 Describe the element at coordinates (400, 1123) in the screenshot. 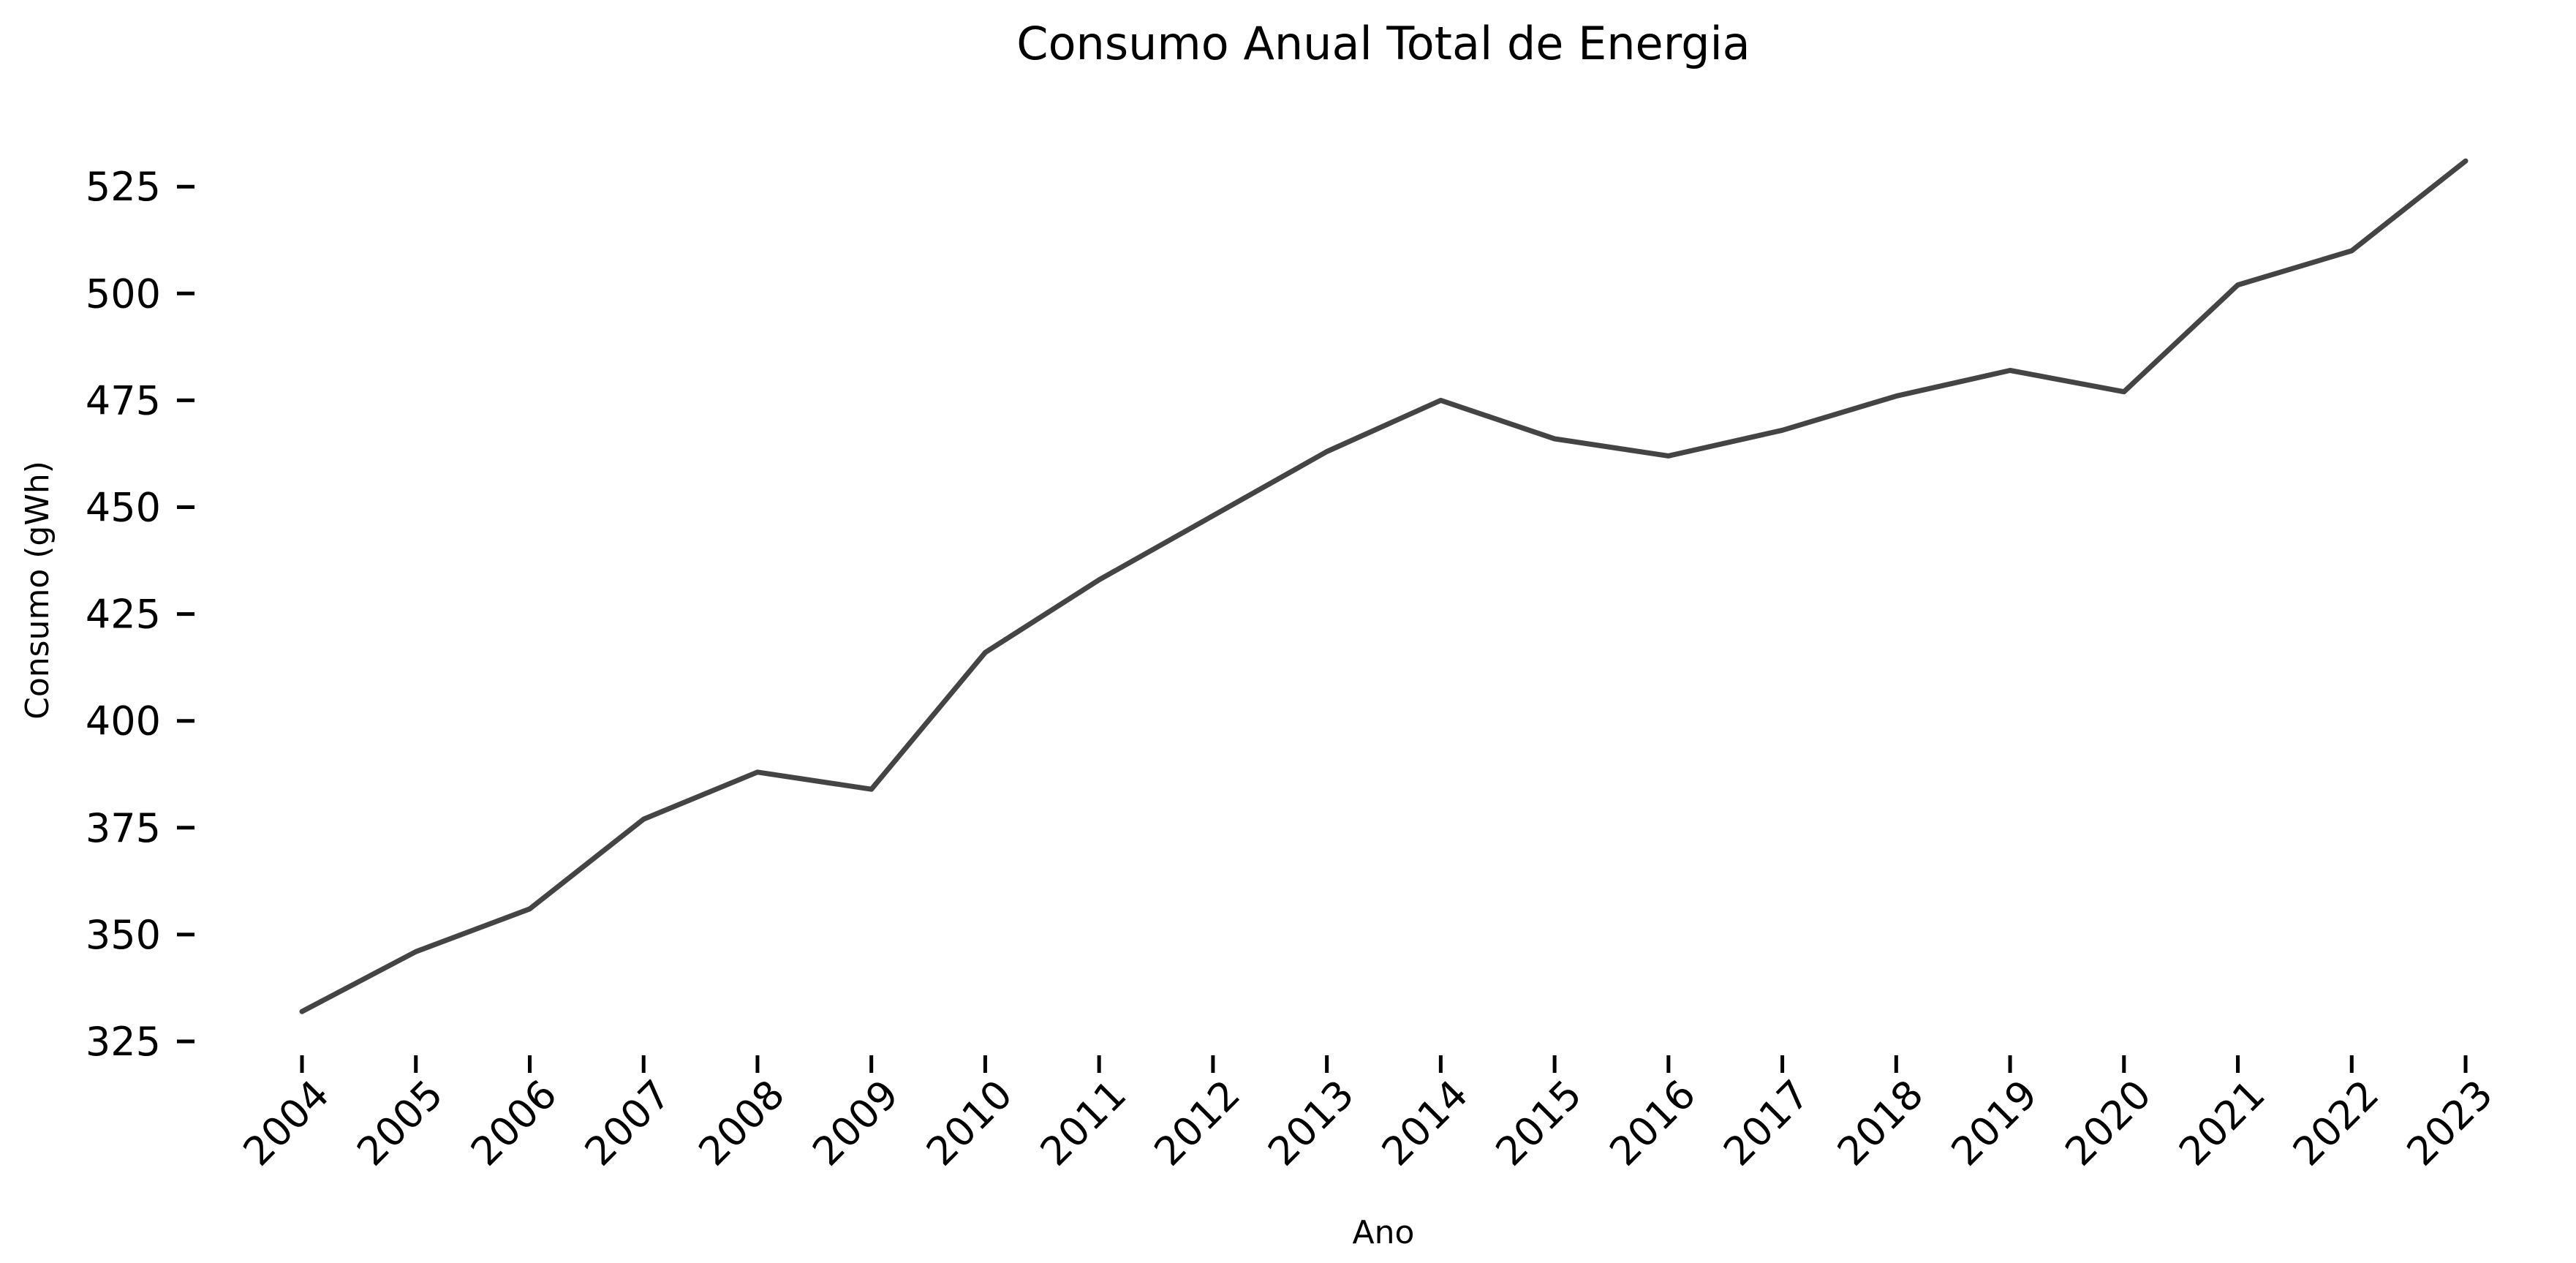

I see `x-tick-label: 2005` at that location.